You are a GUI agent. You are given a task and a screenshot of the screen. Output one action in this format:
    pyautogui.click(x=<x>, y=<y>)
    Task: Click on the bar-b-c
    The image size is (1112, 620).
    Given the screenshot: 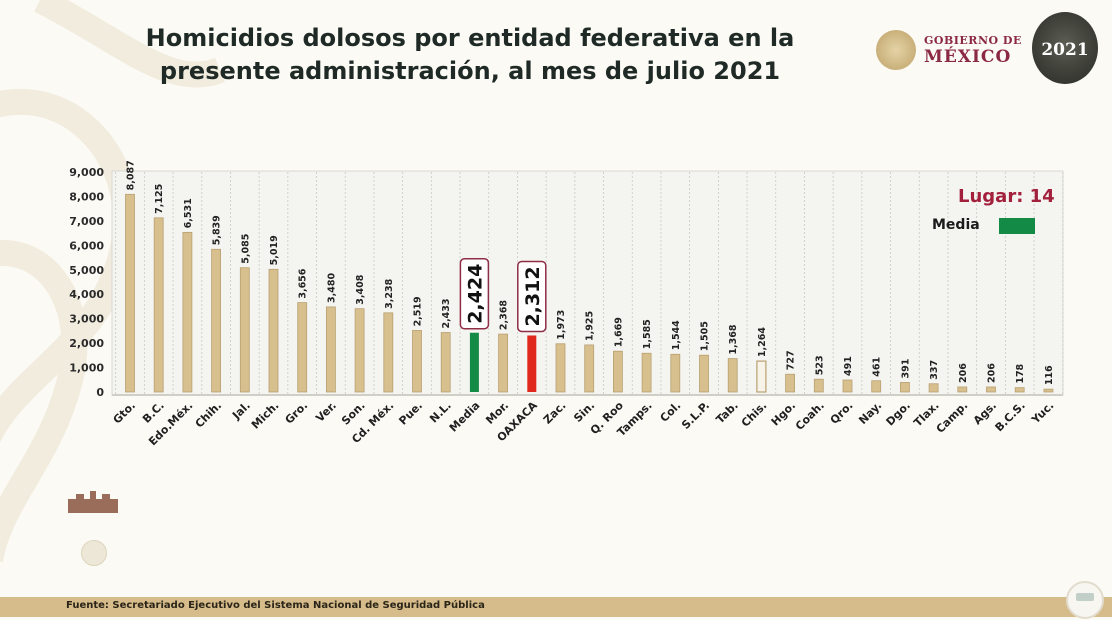 What is the action you would take?
    pyautogui.click(x=158, y=305)
    